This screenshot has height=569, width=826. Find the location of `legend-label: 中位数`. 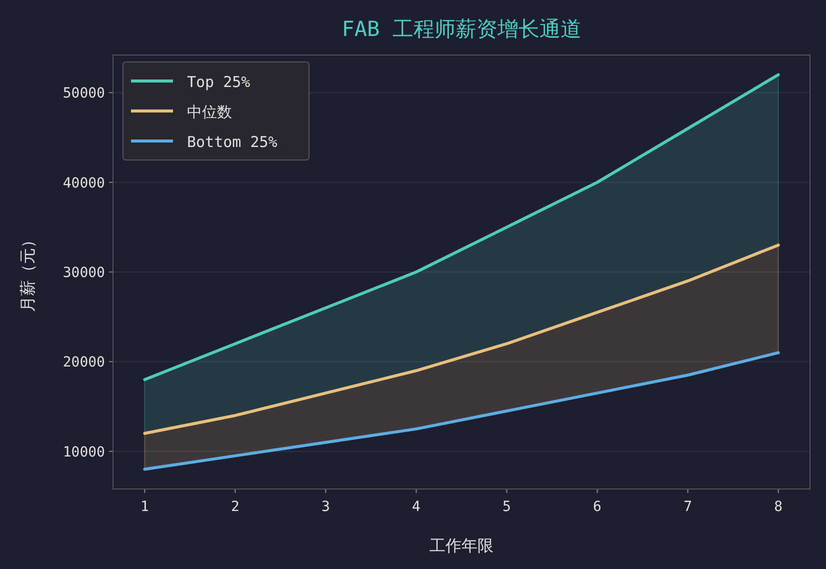

legend-label: 中位数 is located at coordinates (209, 112).